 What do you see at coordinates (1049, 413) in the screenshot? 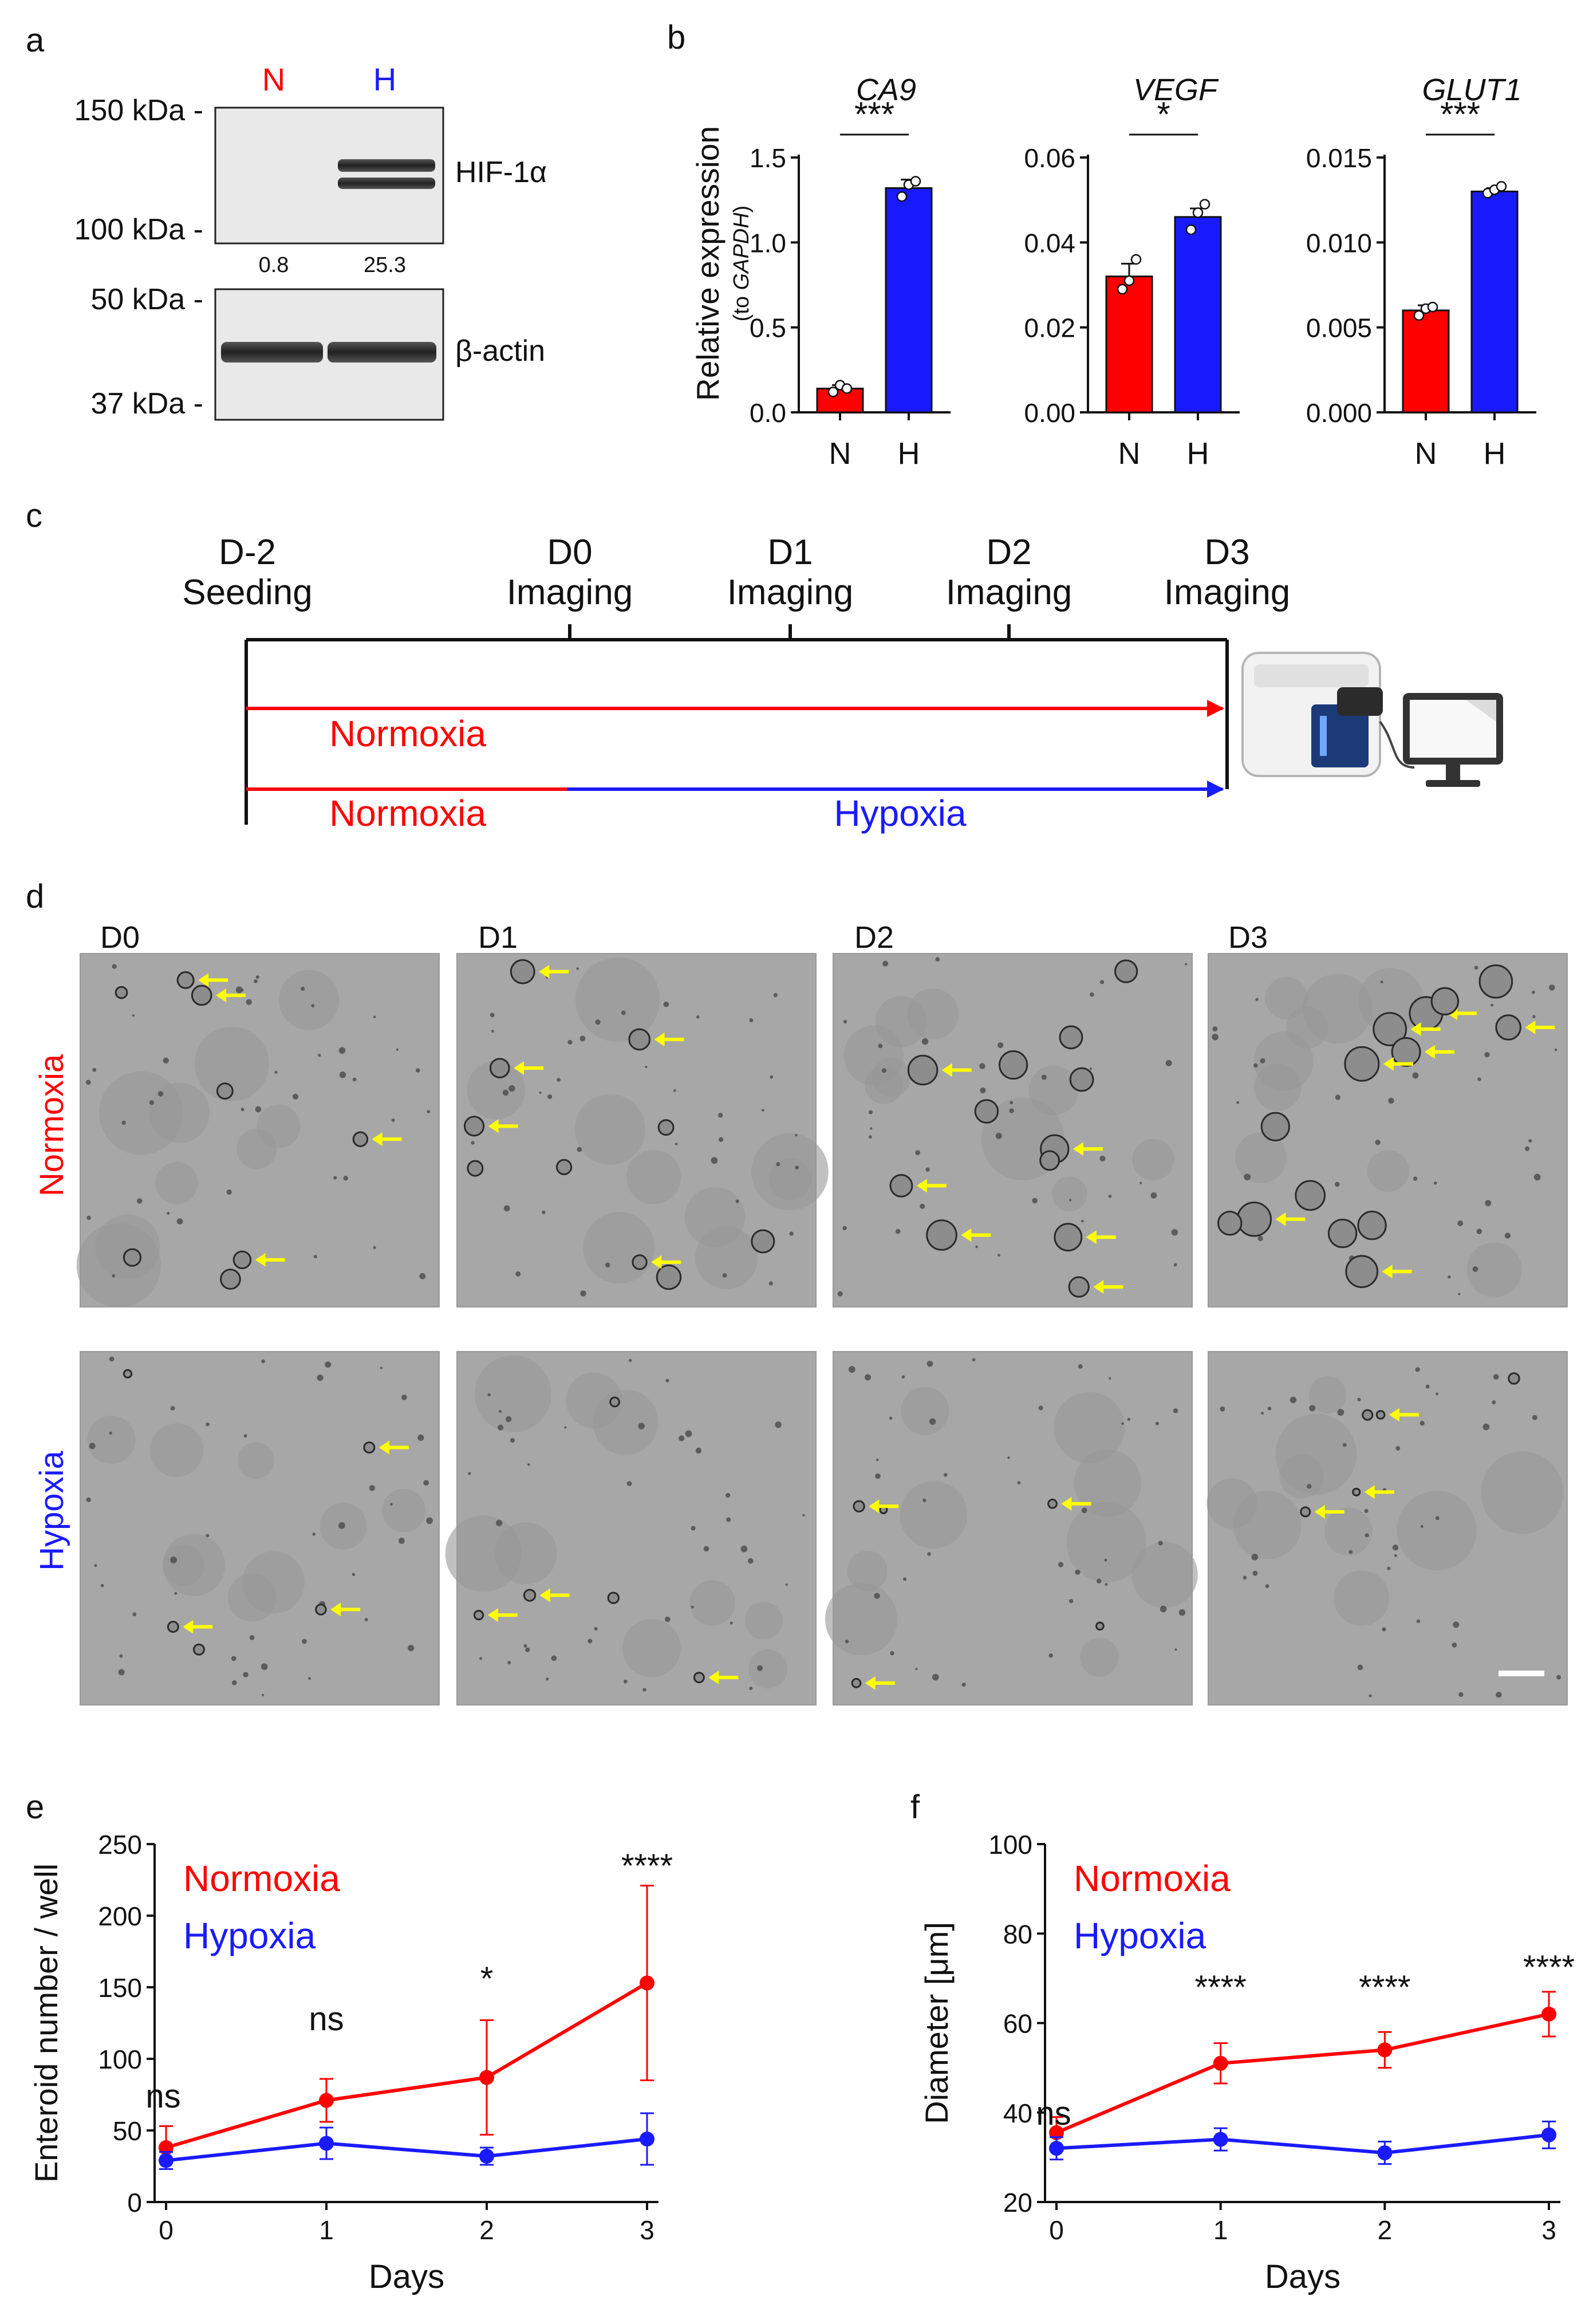
I see `vegf-ytick-label: 0.00` at bounding box center [1049, 413].